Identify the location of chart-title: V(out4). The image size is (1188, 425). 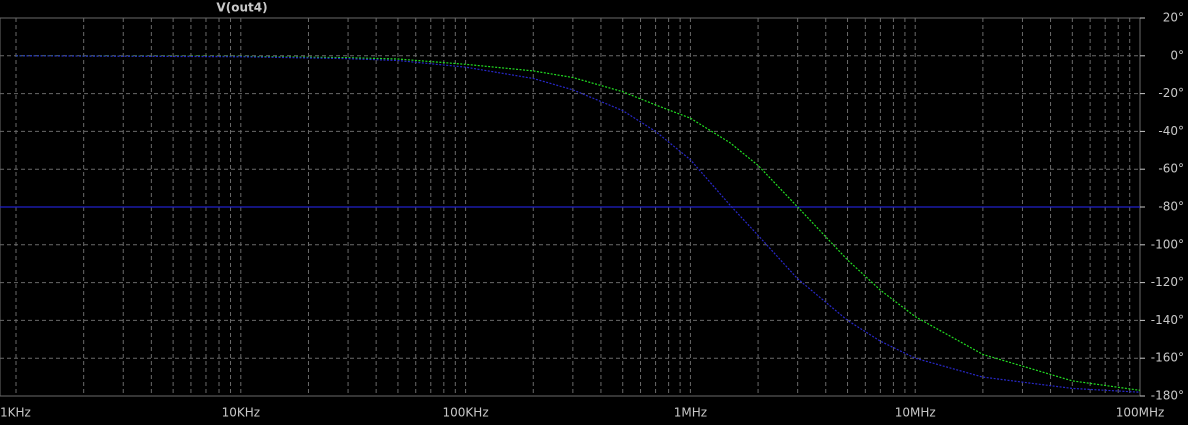
(241, 8).